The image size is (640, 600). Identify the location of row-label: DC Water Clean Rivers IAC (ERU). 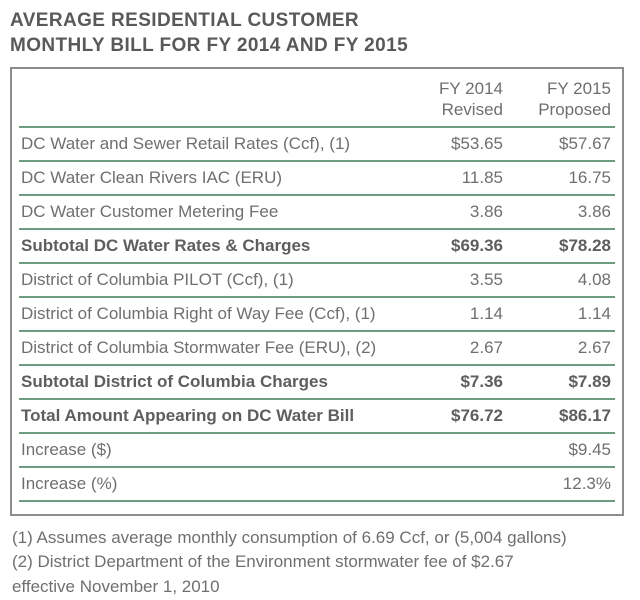
(152, 177).